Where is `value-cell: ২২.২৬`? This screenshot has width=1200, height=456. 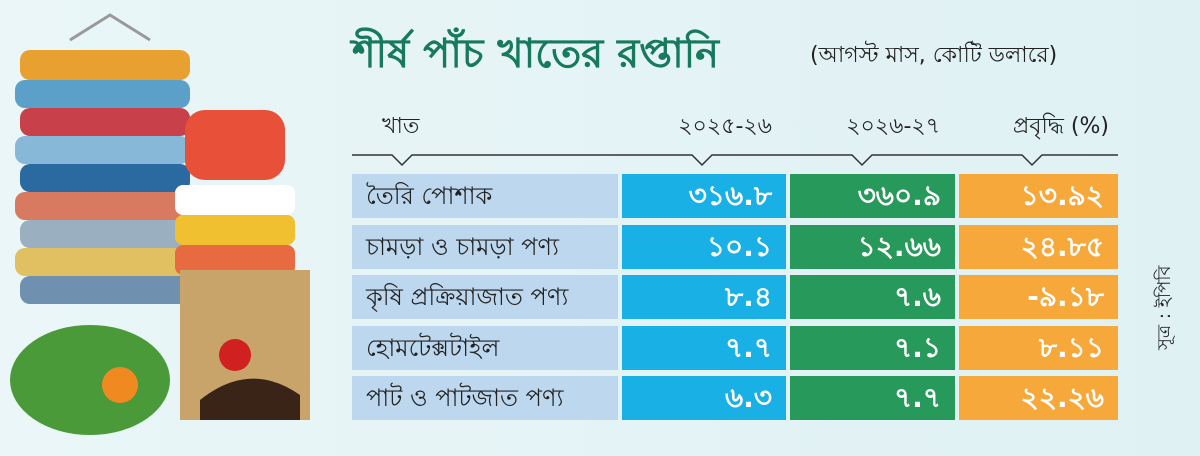 value-cell: ২২.২৬ is located at coordinates (1038, 398).